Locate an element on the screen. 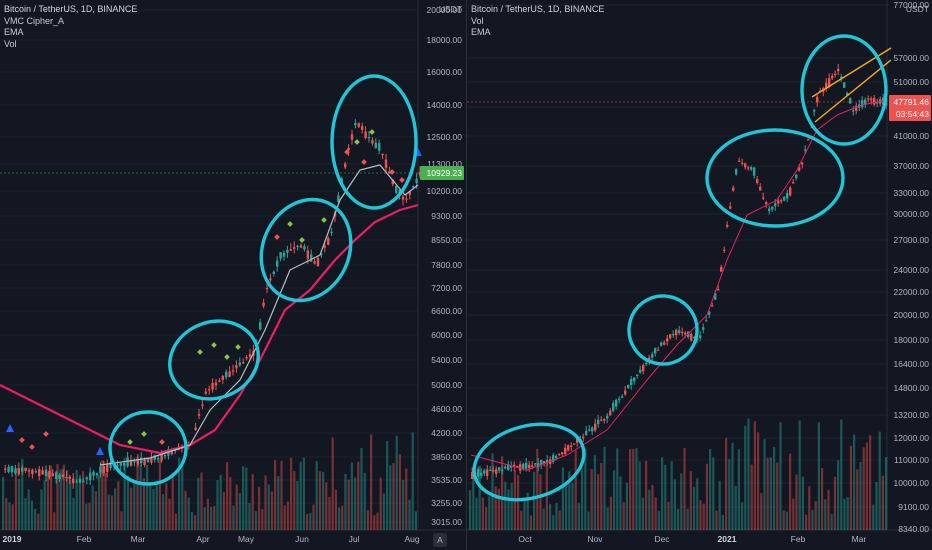 The height and width of the screenshot is (550, 932). left-indicator-vmc: VMC Cipher_A is located at coordinates (34, 20).